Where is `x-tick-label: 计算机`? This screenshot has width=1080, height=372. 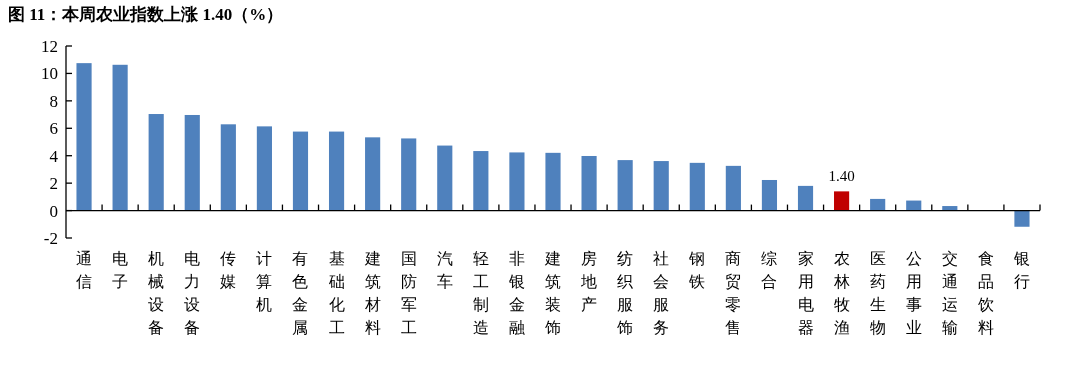 x-tick-label: 计算机 is located at coordinates (264, 281).